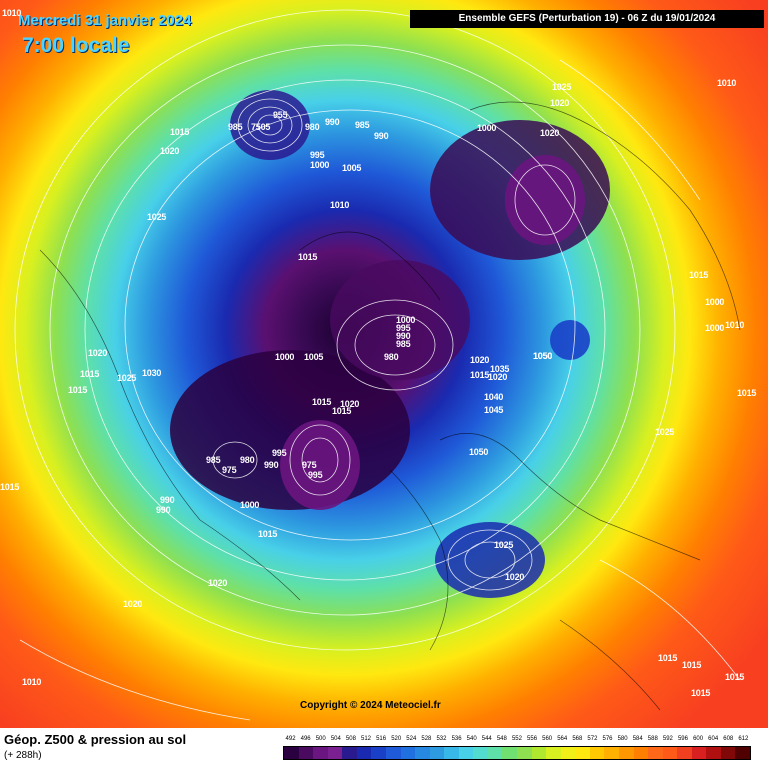  I want to click on pressure-label: 1040, so click(494, 397).